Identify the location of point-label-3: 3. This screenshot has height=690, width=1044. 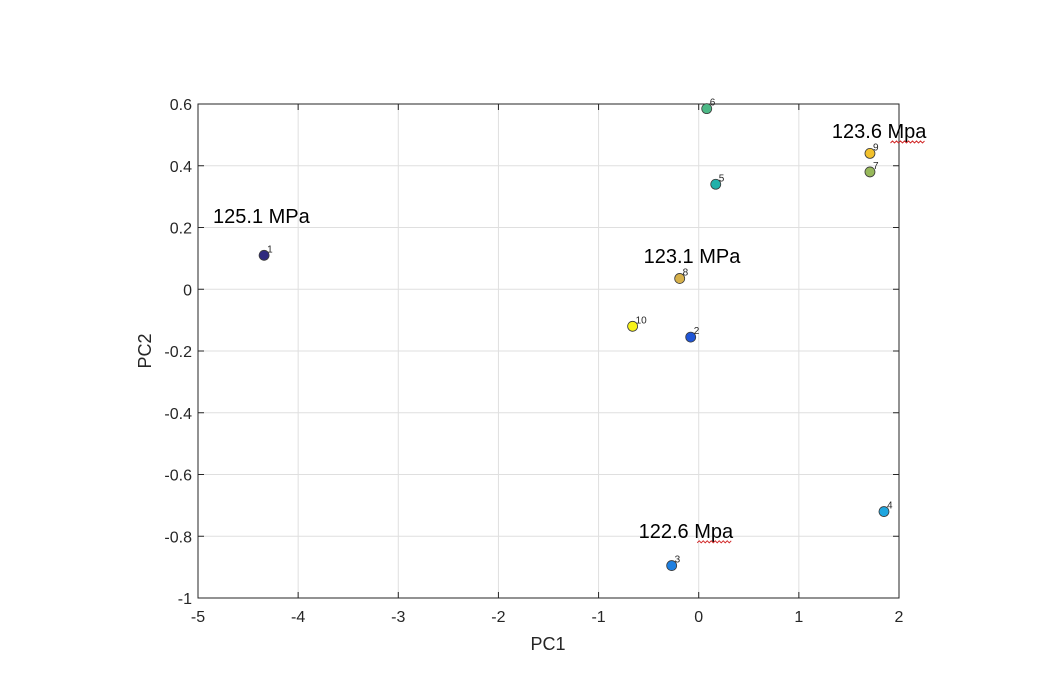
(678, 560).